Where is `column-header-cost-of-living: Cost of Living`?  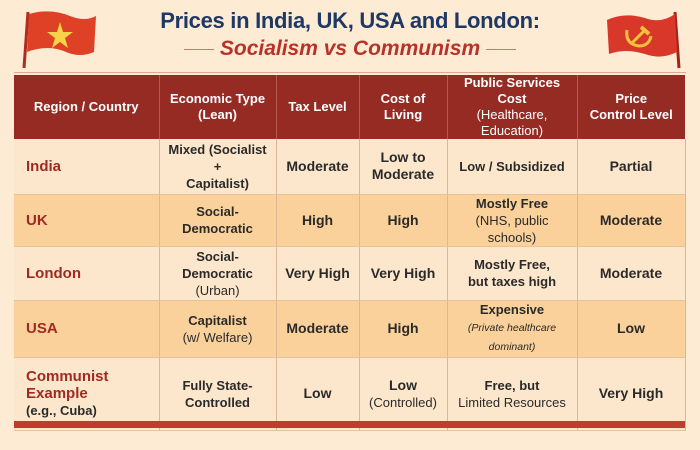
column-header-cost-of-living: Cost of Living is located at coordinates (403, 107).